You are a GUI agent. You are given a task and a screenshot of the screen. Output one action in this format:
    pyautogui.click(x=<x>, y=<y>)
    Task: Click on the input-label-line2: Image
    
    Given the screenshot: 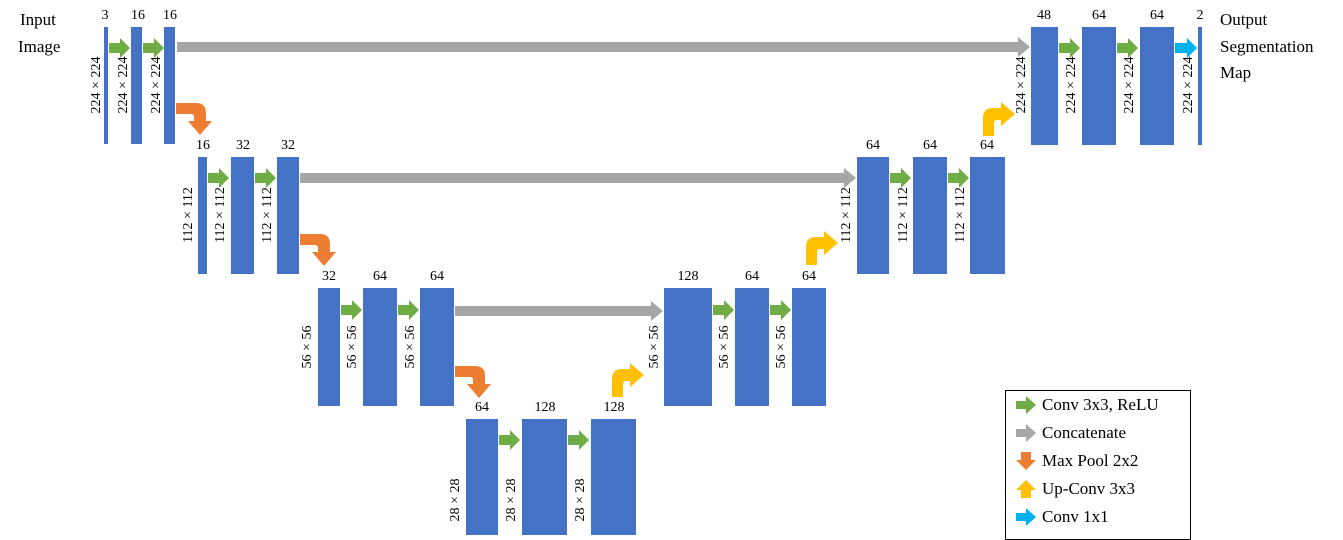 What is the action you would take?
    pyautogui.click(x=39, y=46)
    